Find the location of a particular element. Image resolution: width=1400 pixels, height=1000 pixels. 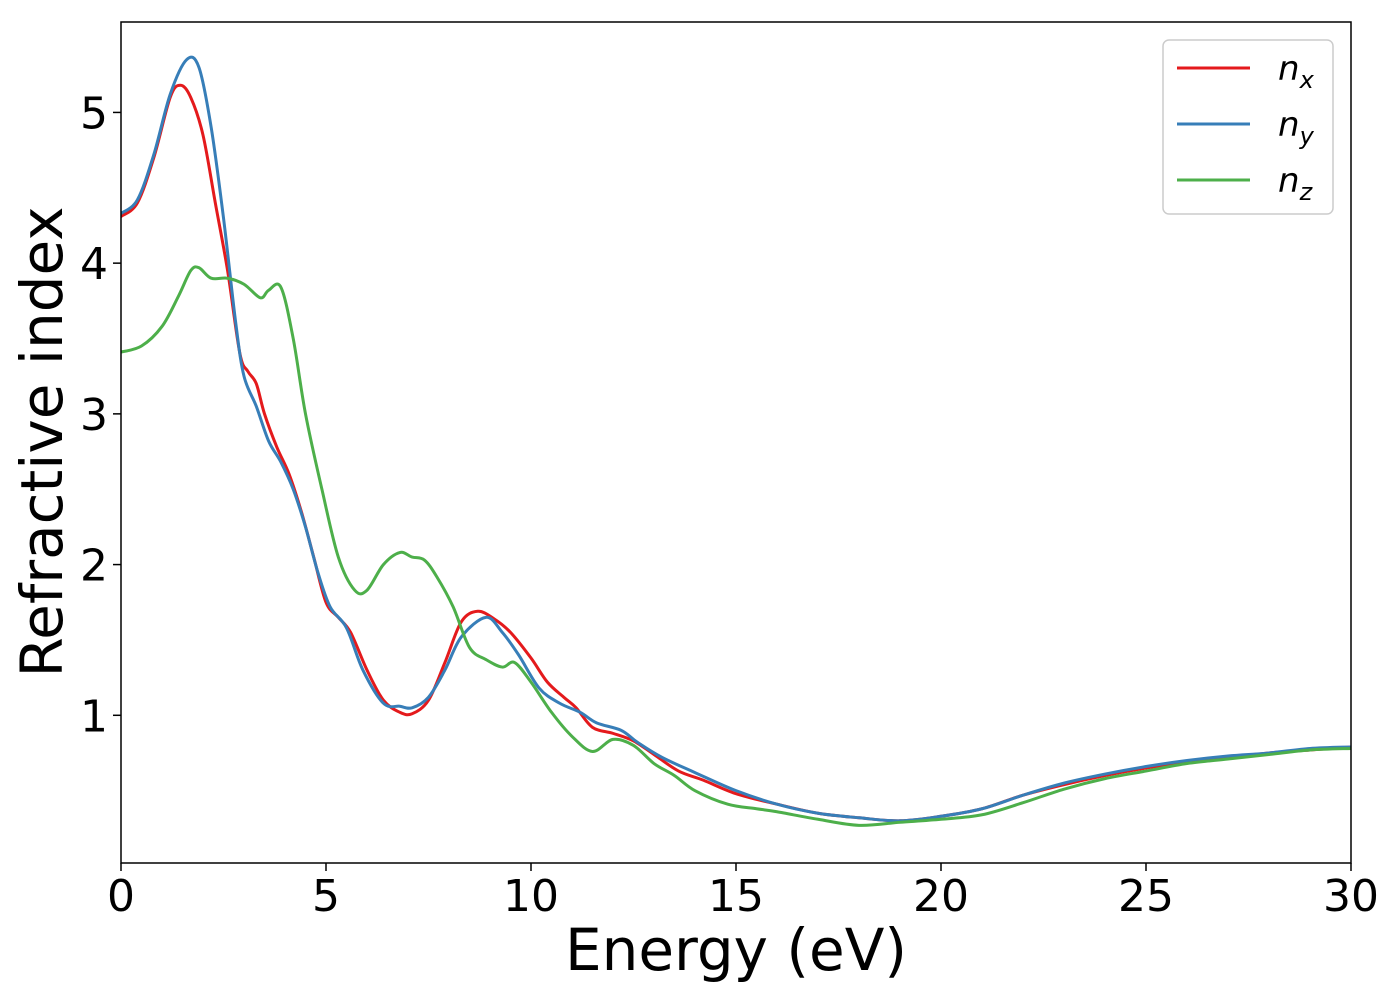

y-axis-ticks: 1 2 3 4 5 is located at coordinates (100, 415).